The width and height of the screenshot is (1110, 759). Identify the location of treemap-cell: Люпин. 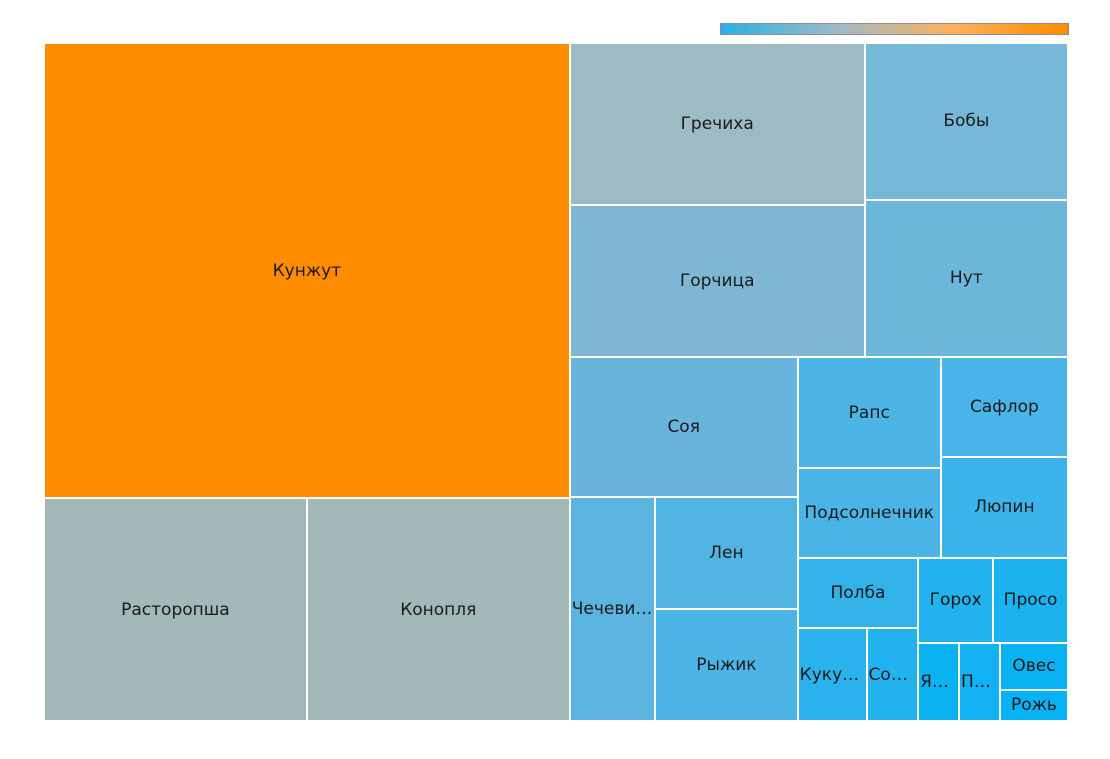
(1004, 507).